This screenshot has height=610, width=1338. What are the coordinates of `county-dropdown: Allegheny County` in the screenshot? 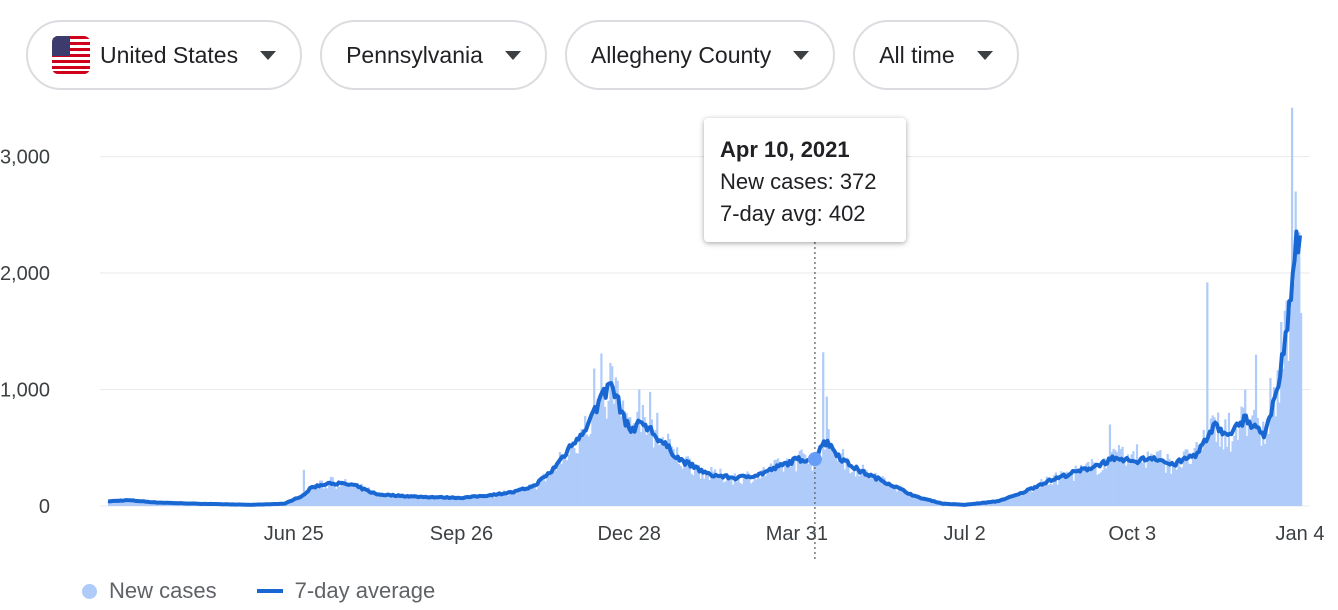 It's located at (700, 55).